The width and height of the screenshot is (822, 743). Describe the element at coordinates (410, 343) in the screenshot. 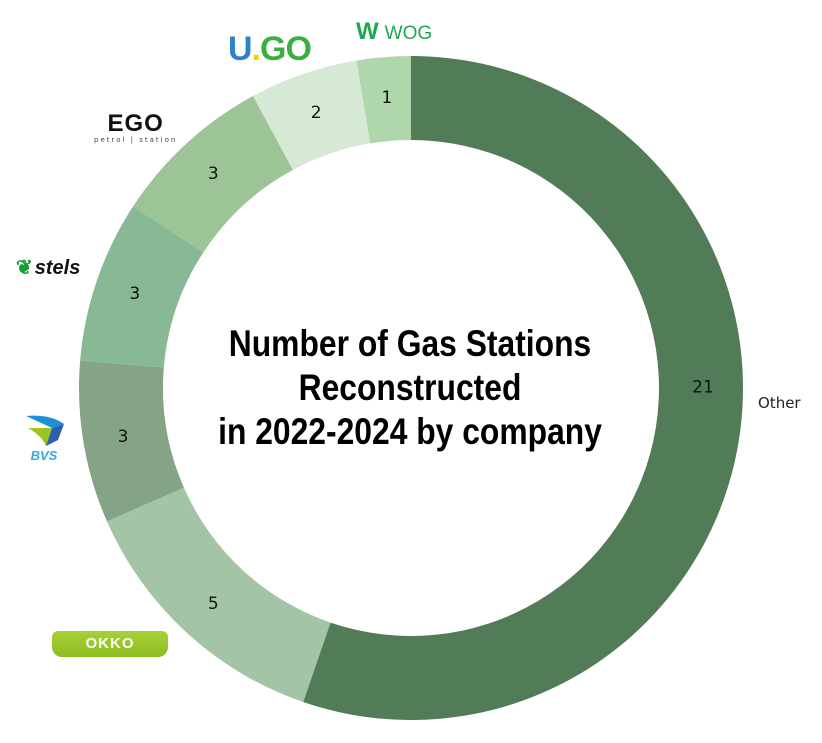

I see `title-line-1: Number of Gas Stations` at that location.